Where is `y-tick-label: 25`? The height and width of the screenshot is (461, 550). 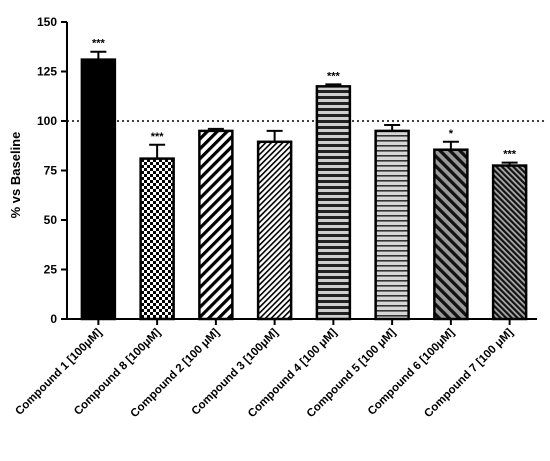
y-tick-label: 25 is located at coordinates (51, 270).